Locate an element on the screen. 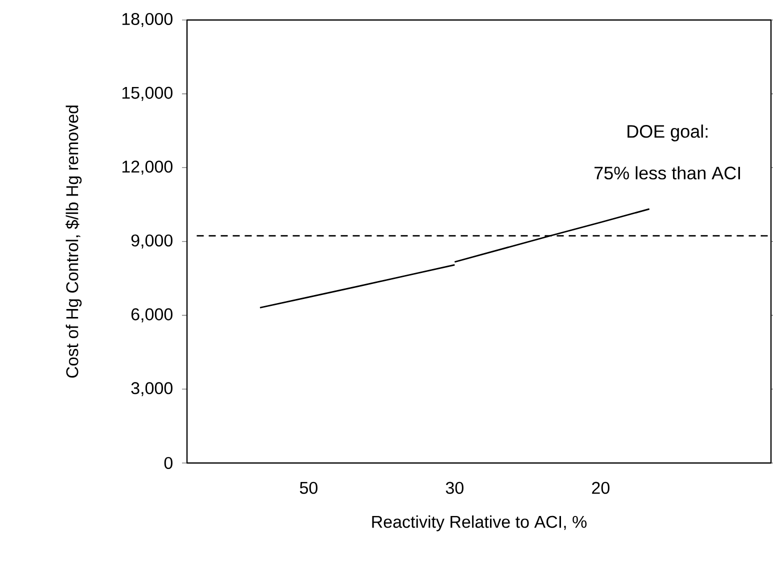 This screenshot has width=773, height=567. x-tick-label: 50 is located at coordinates (309, 488).